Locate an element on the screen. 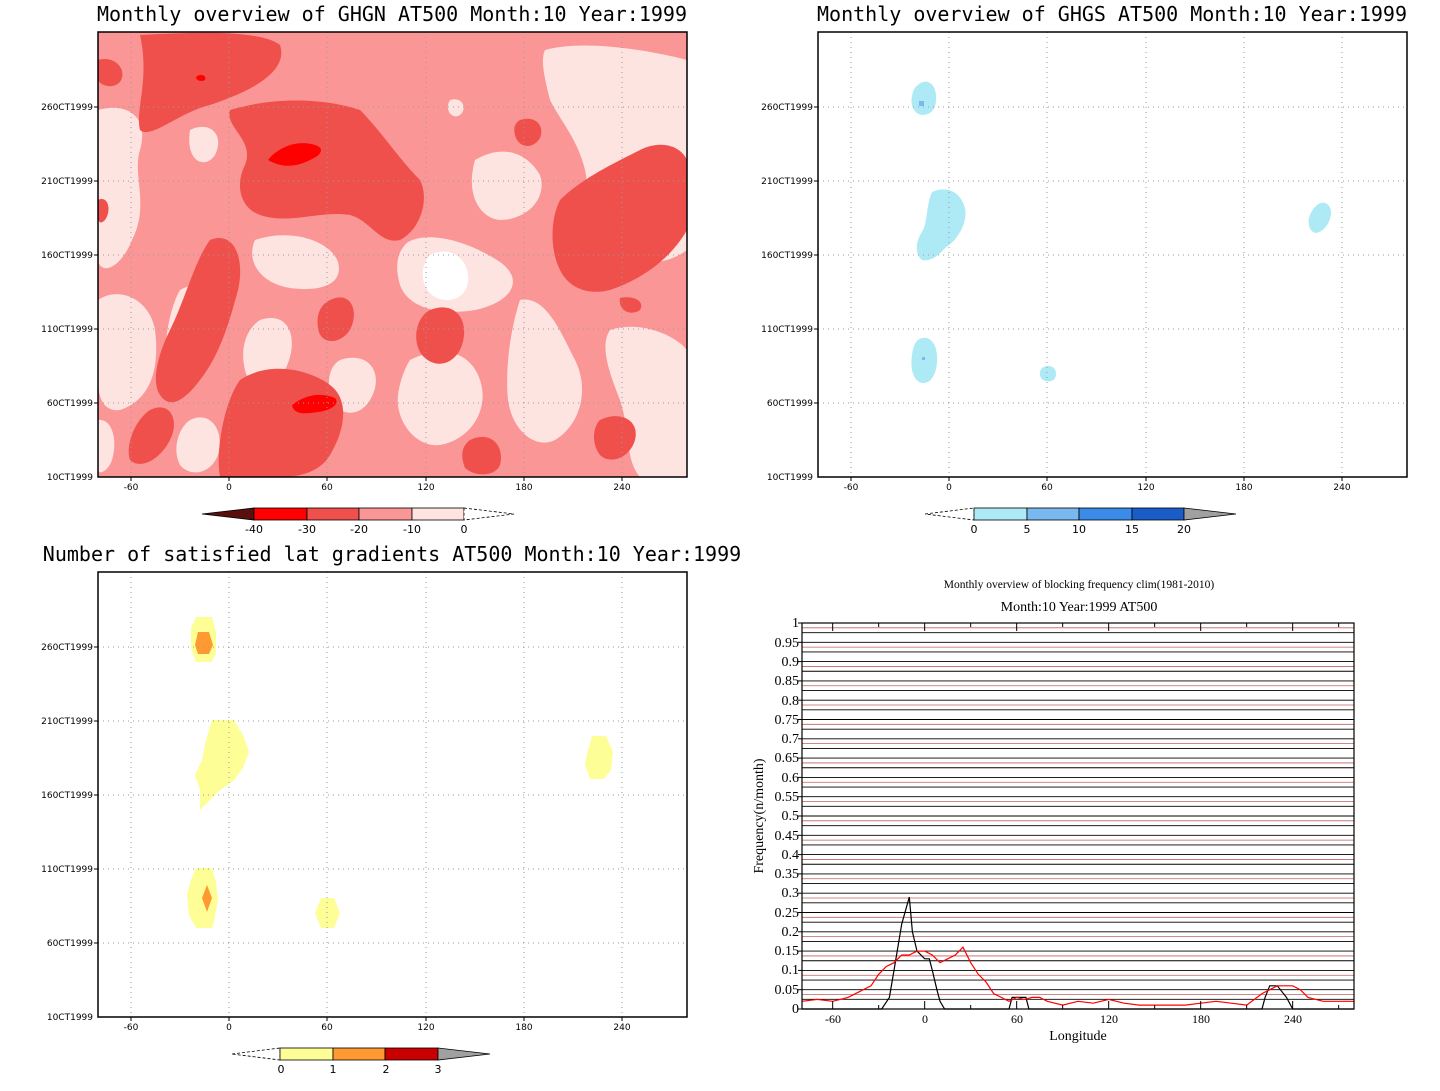 The height and width of the screenshot is (1091, 1440). ghgs-colorbar: 0 5 10 15 20 is located at coordinates (1080, 521).